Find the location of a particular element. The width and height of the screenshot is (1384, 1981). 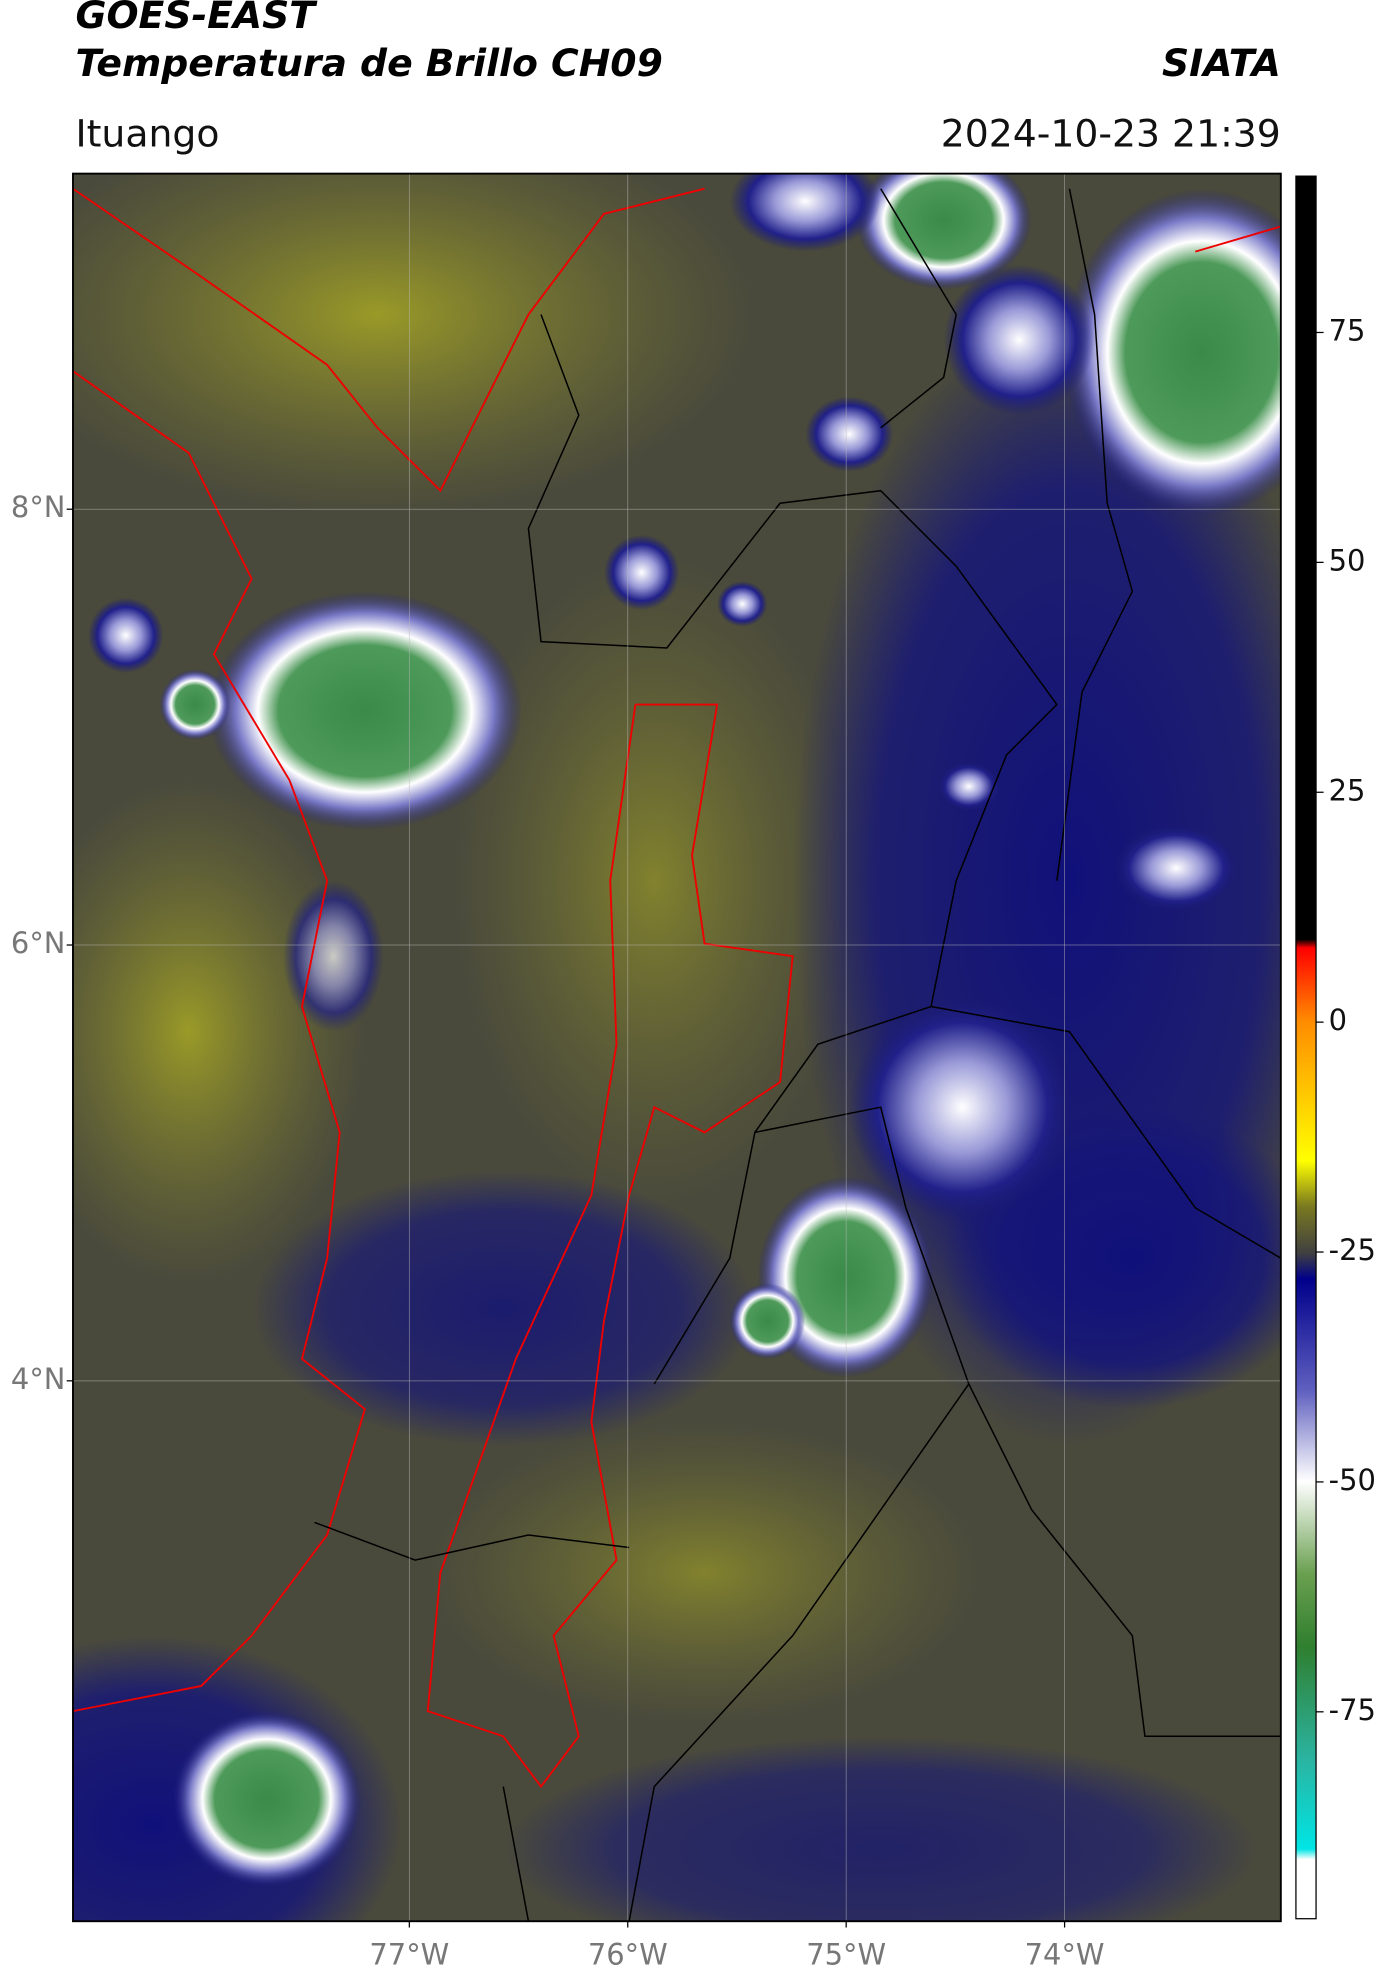

y-tick-label: 8°N is located at coordinates (38, 507).